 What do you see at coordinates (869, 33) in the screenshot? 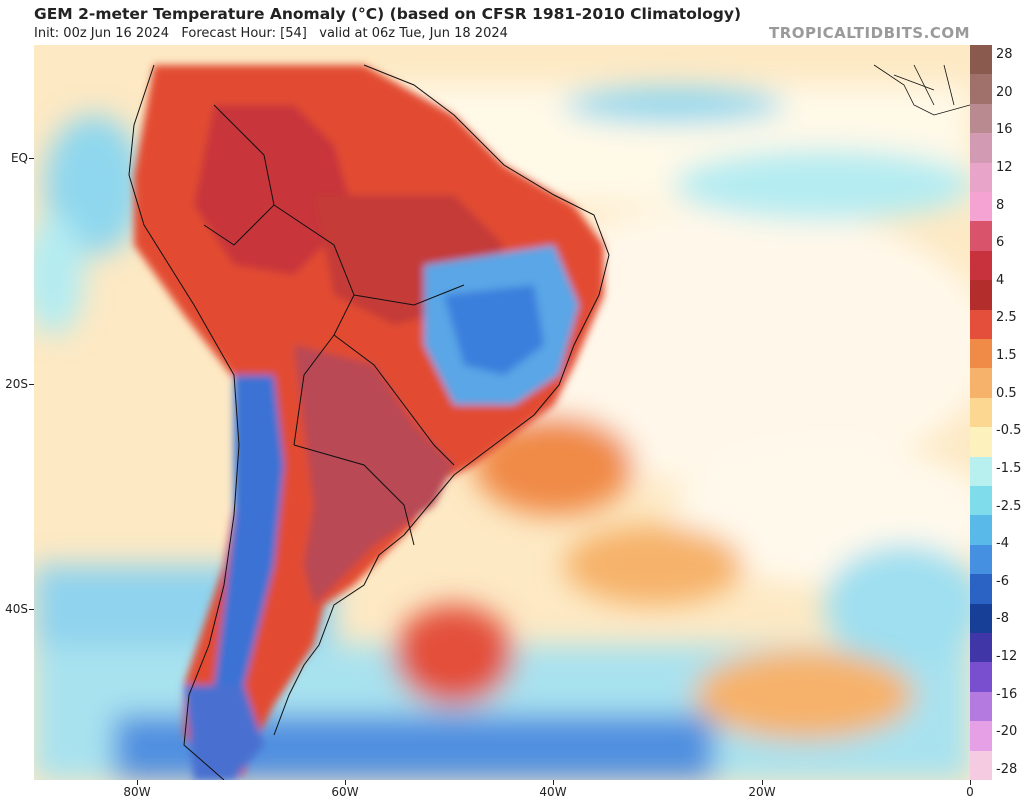
I see `site-brand: TROPICALTIDBITS.COM` at bounding box center [869, 33].